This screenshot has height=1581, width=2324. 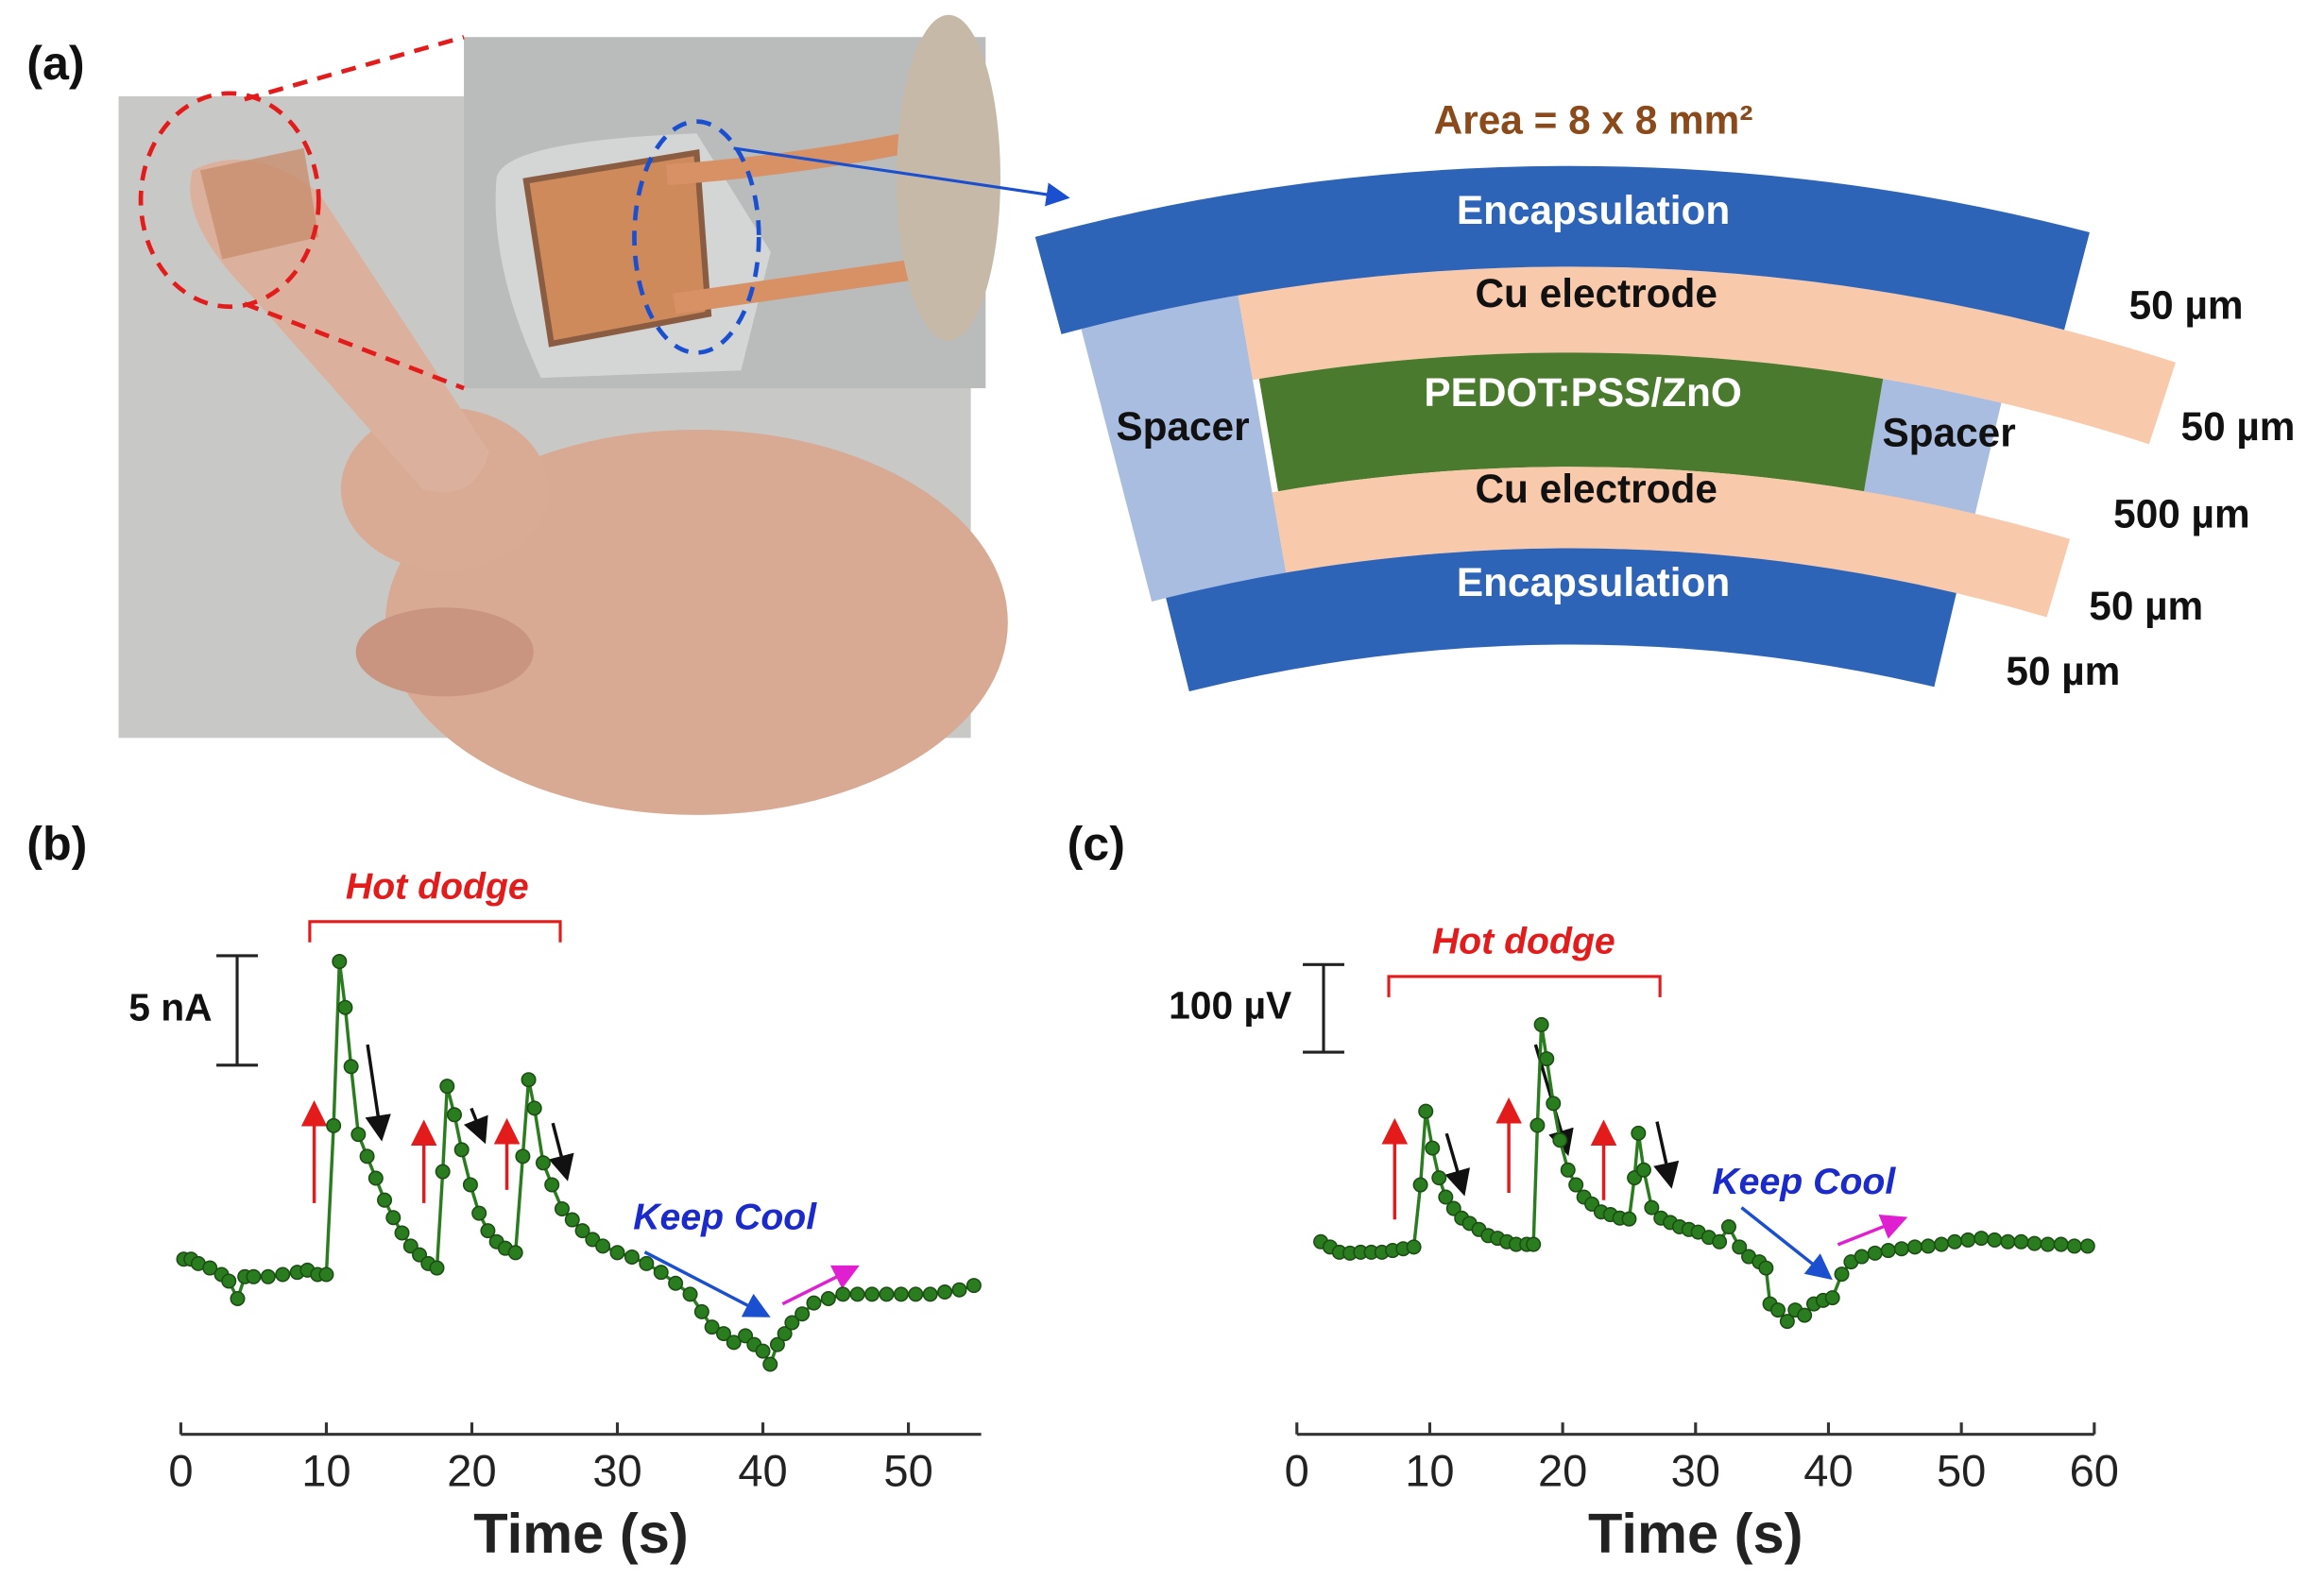 What do you see at coordinates (579, 1164) in the screenshot?
I see `series-line` at bounding box center [579, 1164].